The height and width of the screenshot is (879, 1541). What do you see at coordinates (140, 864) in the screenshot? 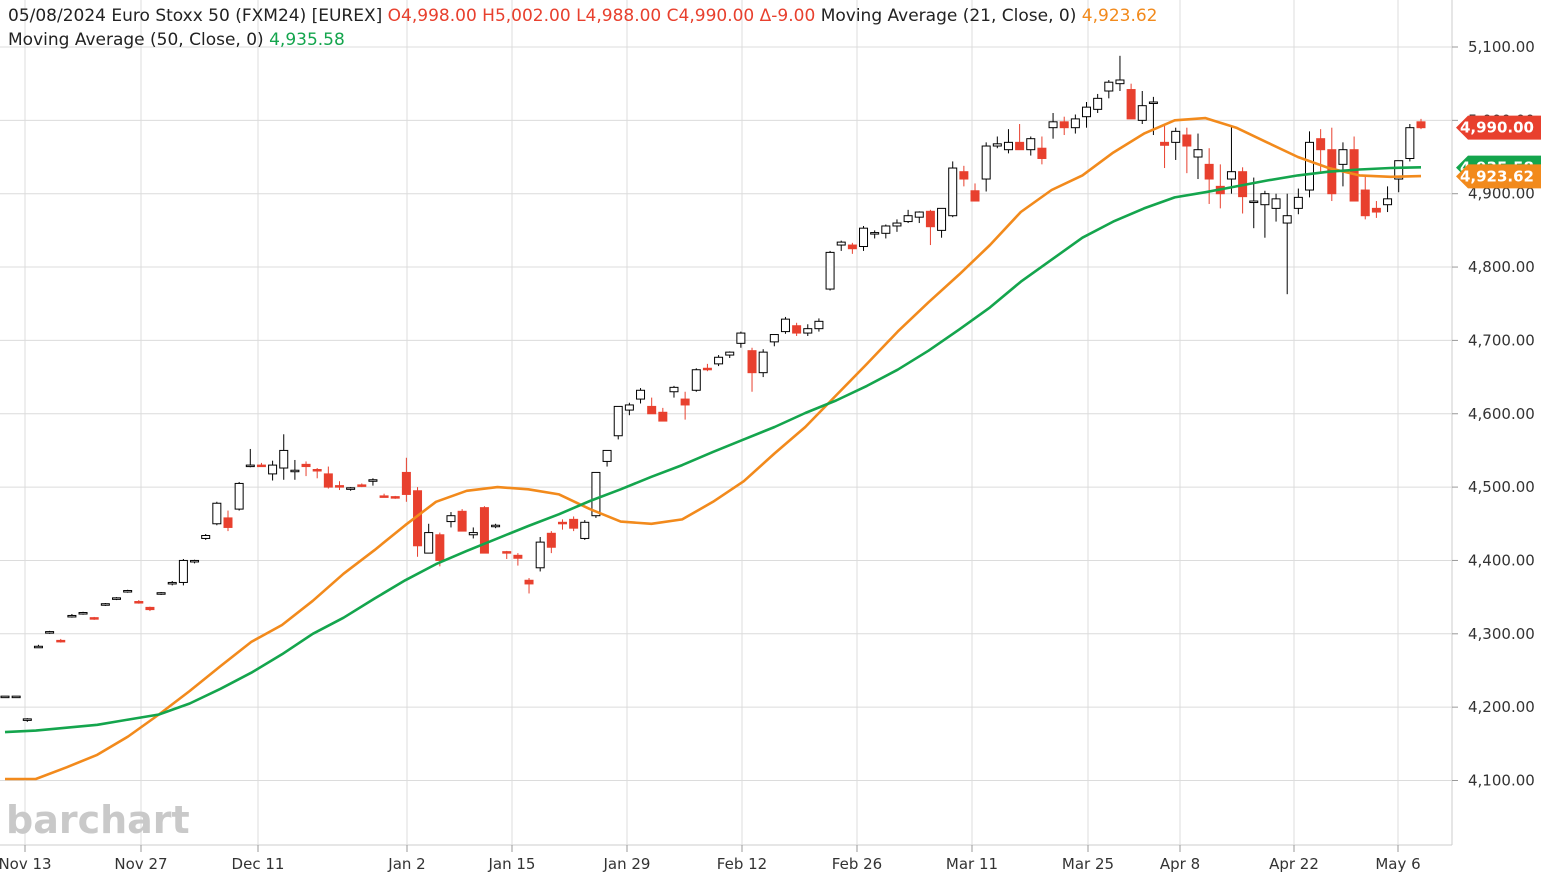
I see `x-tick-label: Nov 27` at bounding box center [140, 864].